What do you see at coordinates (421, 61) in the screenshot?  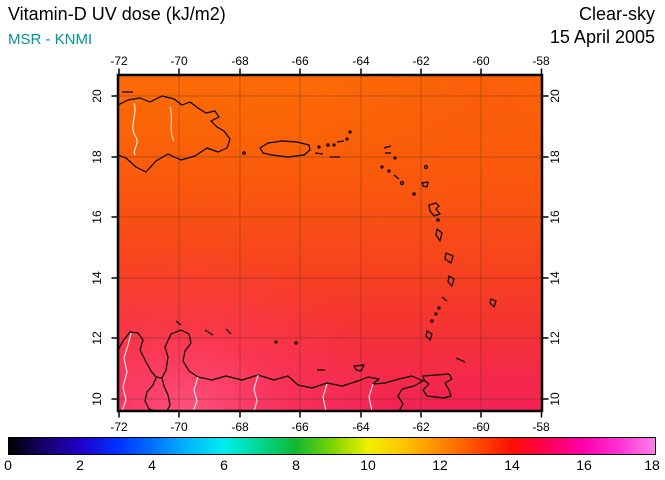 I see `x-tick-label-top: -62` at bounding box center [421, 61].